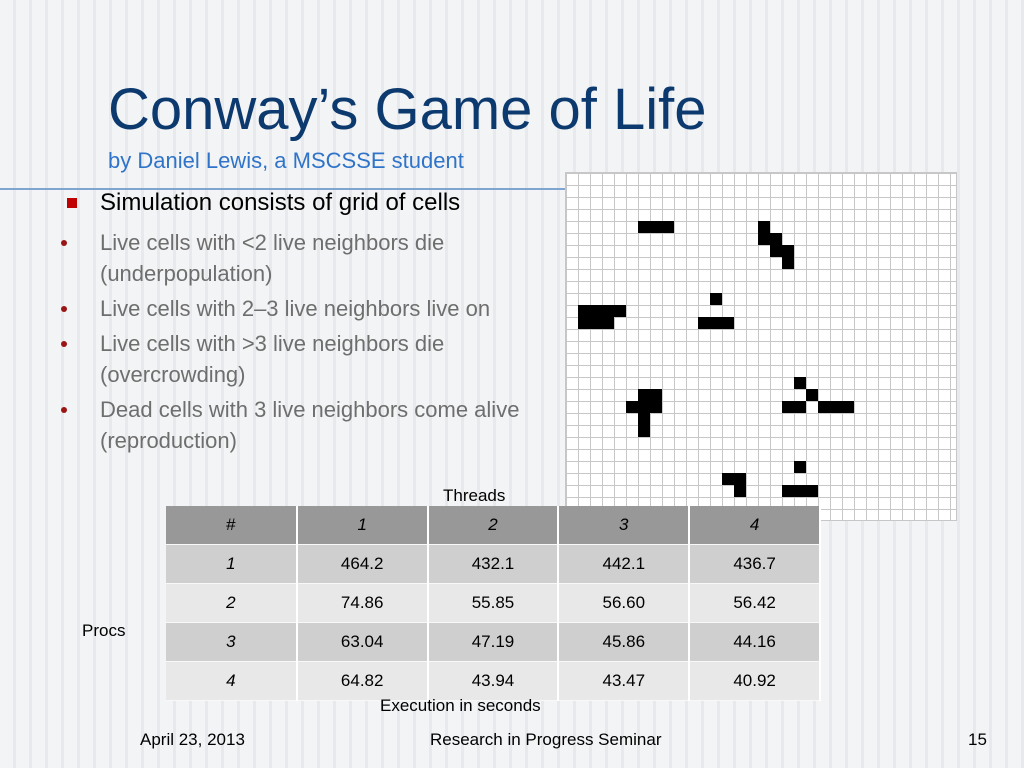 This screenshot has height=768, width=1024. What do you see at coordinates (460, 705) in the screenshot?
I see `execution-label: Execution in seconds` at bounding box center [460, 705].